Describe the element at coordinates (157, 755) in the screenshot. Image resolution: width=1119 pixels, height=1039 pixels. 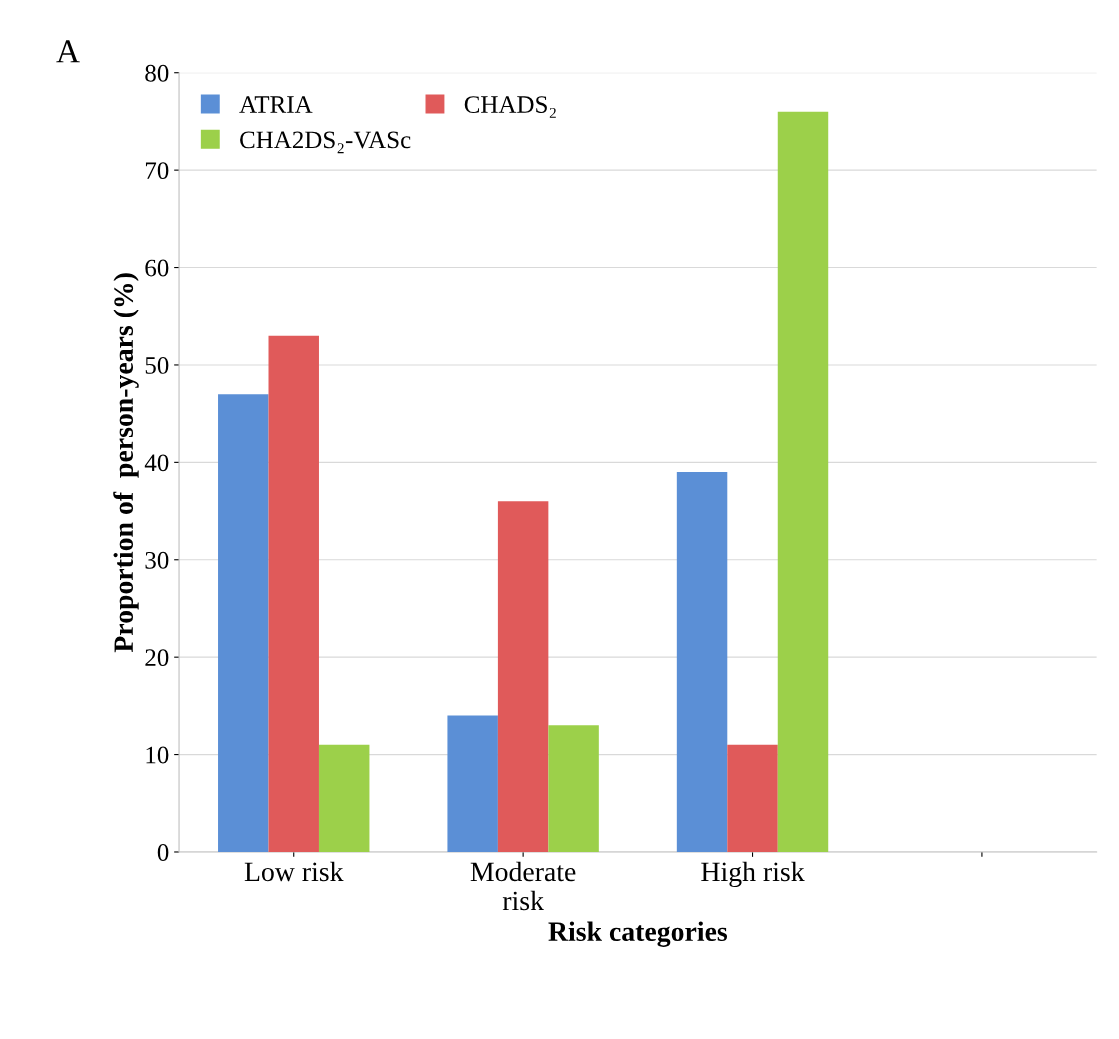
I see `y-tick-label: 10` at that location.